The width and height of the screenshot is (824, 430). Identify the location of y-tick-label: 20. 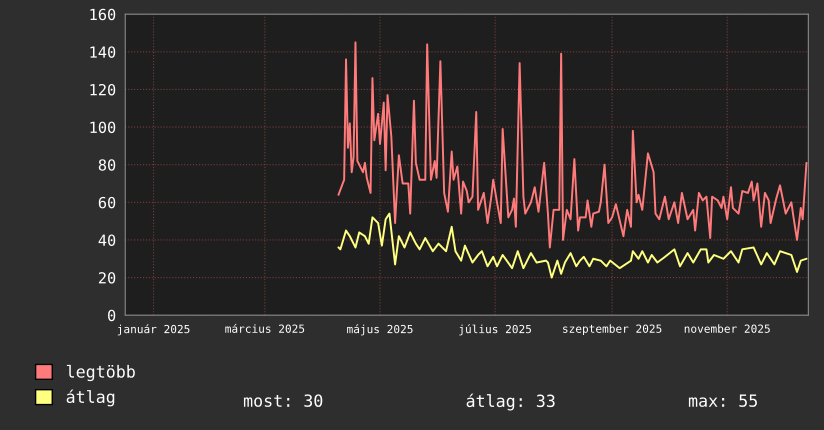
(107, 278).